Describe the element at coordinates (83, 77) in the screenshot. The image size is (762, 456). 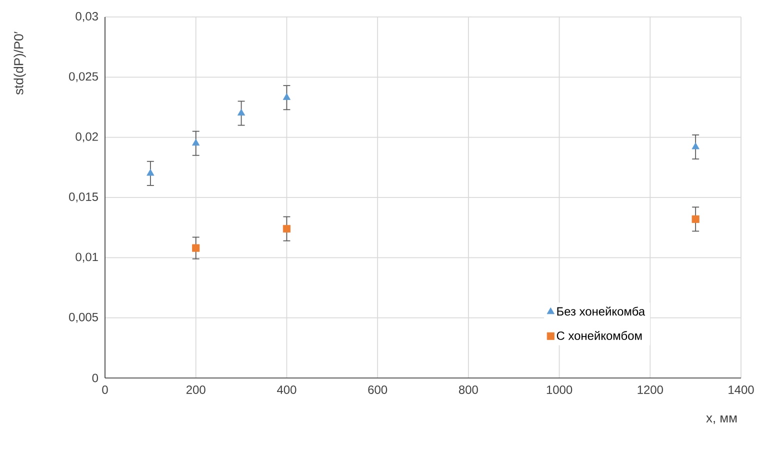
I see `y-tick-label: 0,025` at that location.